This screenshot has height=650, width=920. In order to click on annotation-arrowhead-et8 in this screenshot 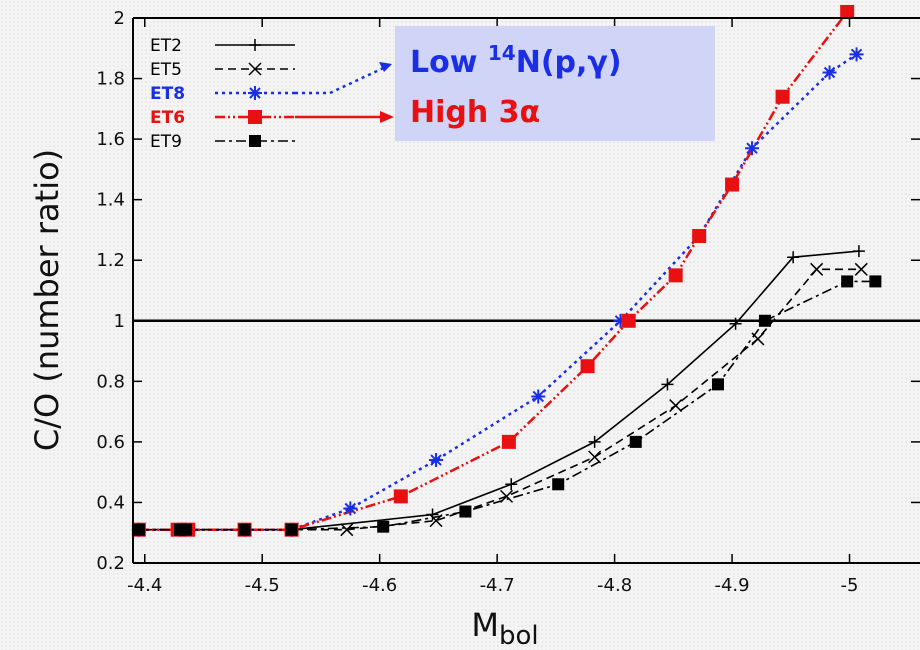, I will do `click(385, 67)`.